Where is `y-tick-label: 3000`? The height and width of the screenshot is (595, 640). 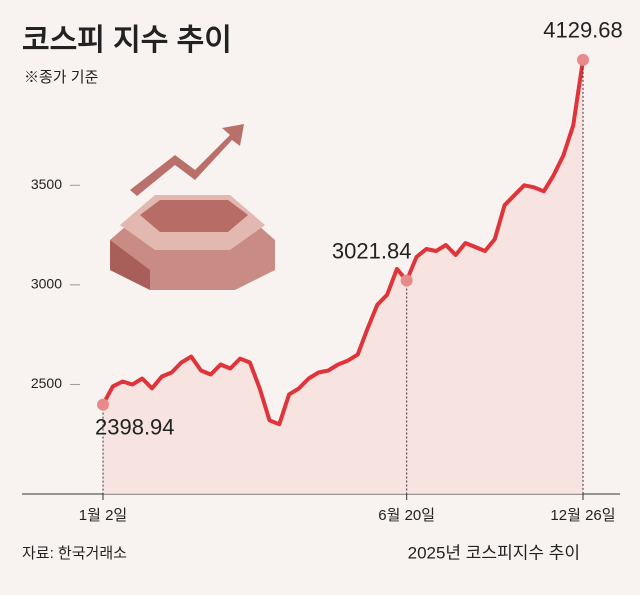
y-tick-label: 3000 is located at coordinates (46, 284).